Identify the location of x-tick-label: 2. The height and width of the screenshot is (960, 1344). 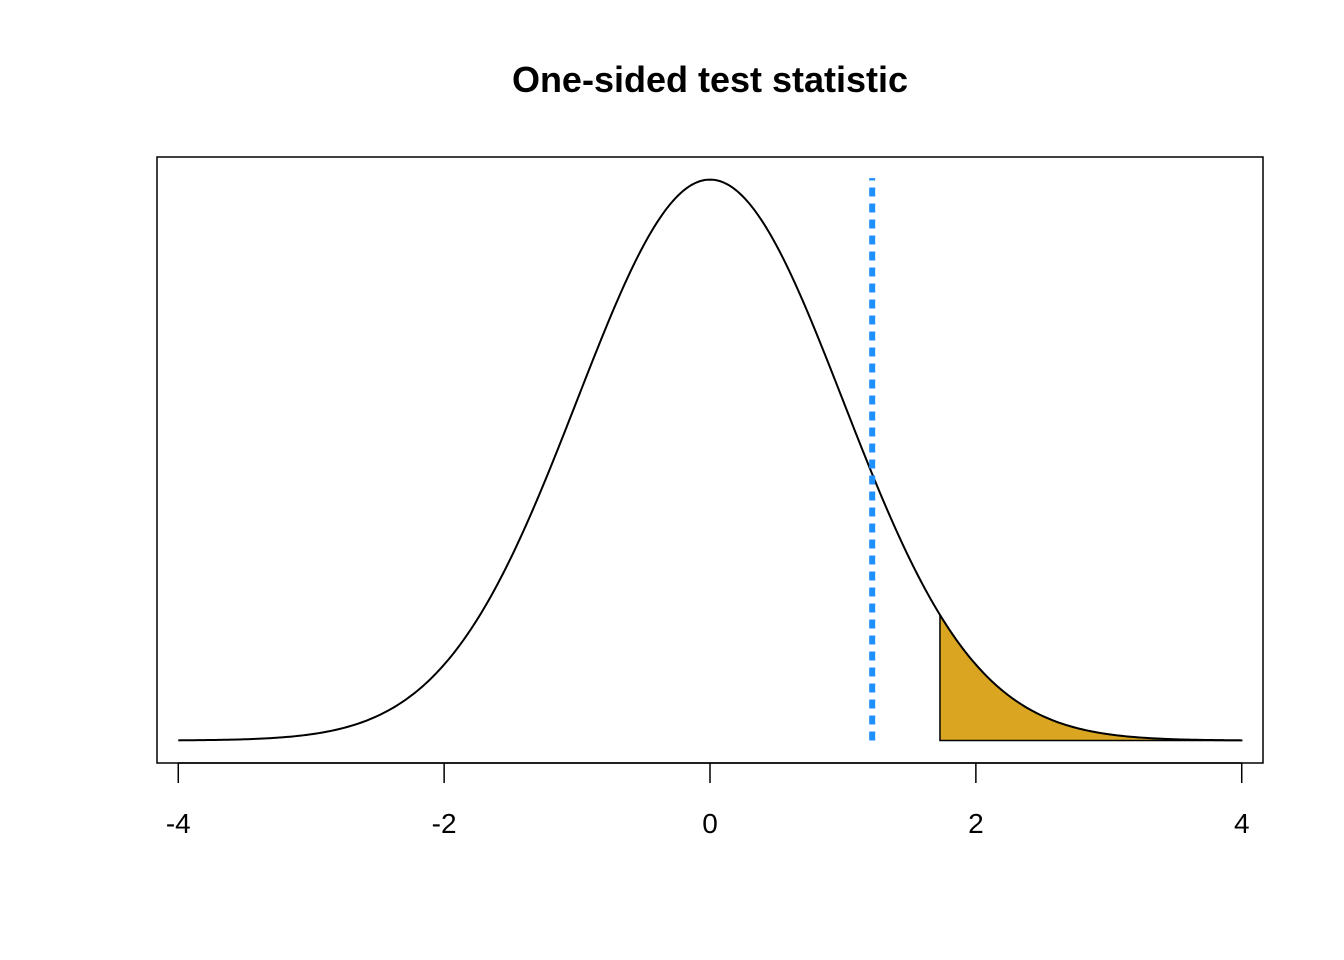
(976, 823).